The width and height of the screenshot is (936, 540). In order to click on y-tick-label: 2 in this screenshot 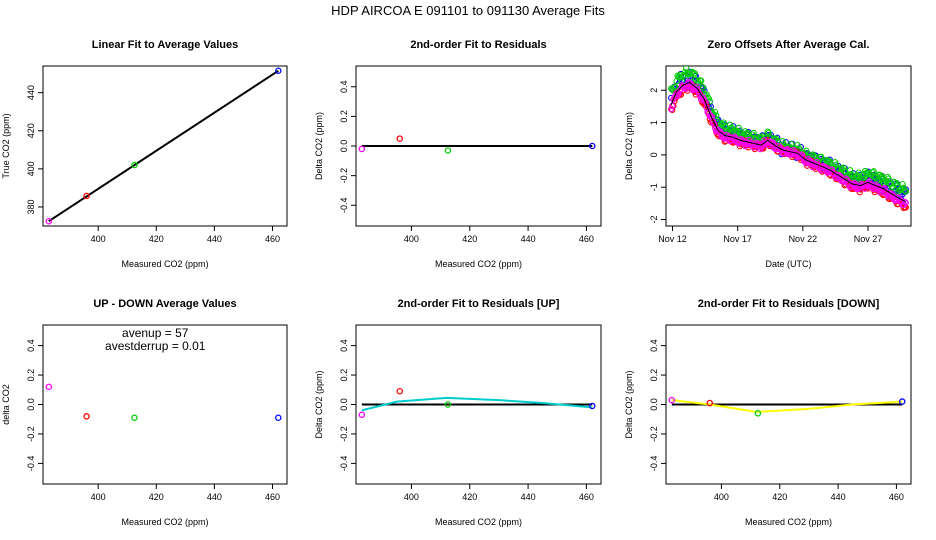, I will do `click(654, 90)`.